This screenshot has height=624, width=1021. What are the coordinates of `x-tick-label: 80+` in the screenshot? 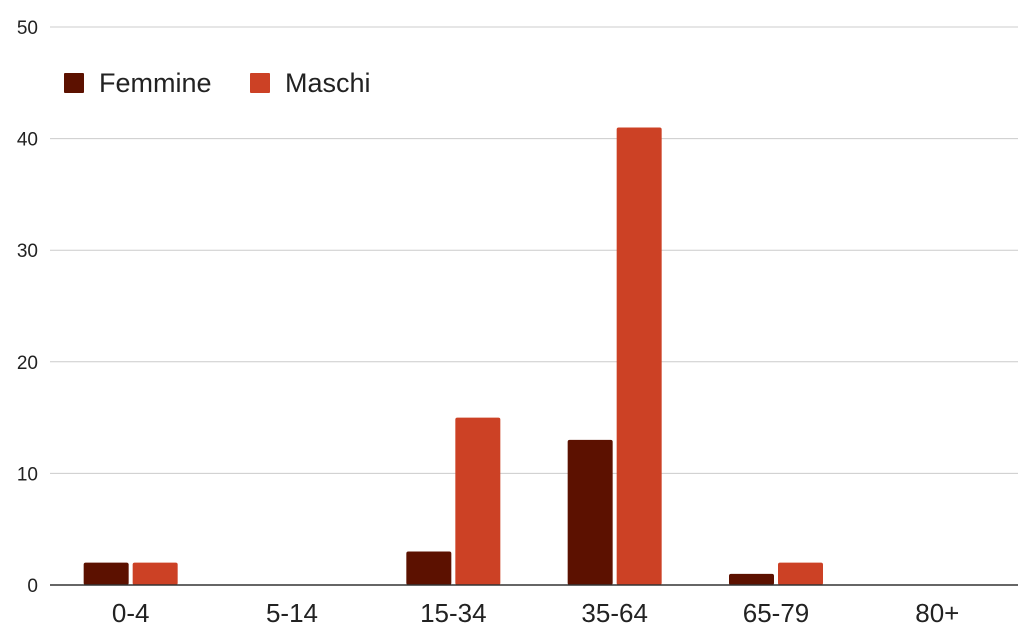 It's located at (937, 611).